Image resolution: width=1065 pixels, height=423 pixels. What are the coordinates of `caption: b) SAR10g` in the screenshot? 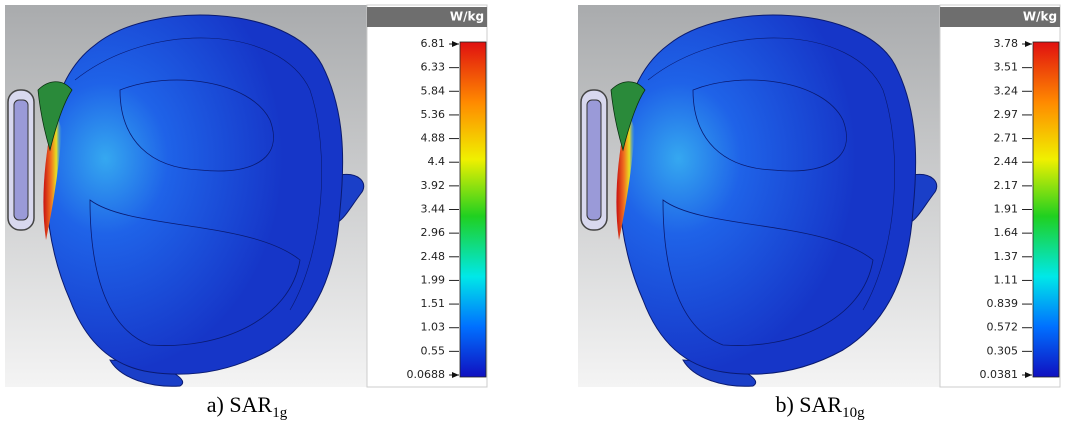 It's located at (820, 406).